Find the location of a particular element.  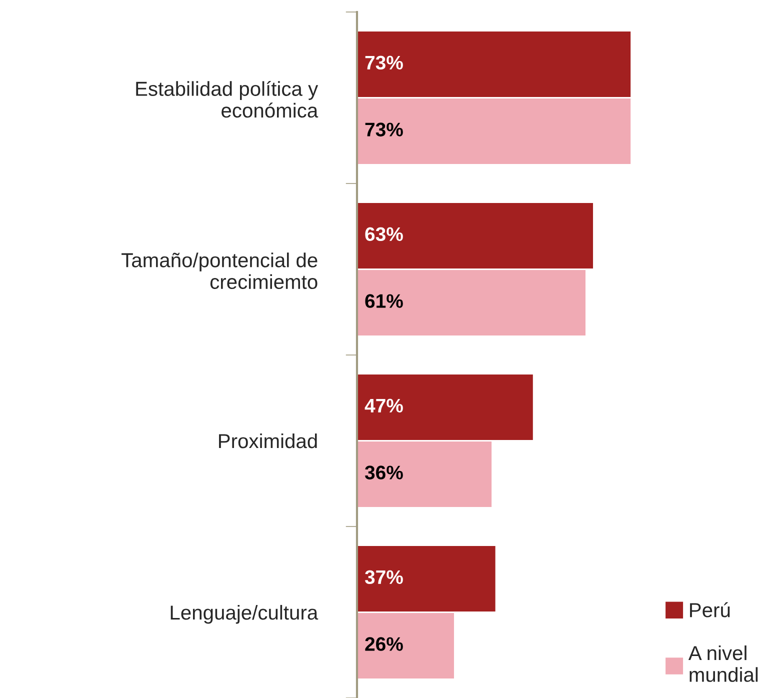

y-tick-label: Lenguaje/cultura is located at coordinates (244, 614).